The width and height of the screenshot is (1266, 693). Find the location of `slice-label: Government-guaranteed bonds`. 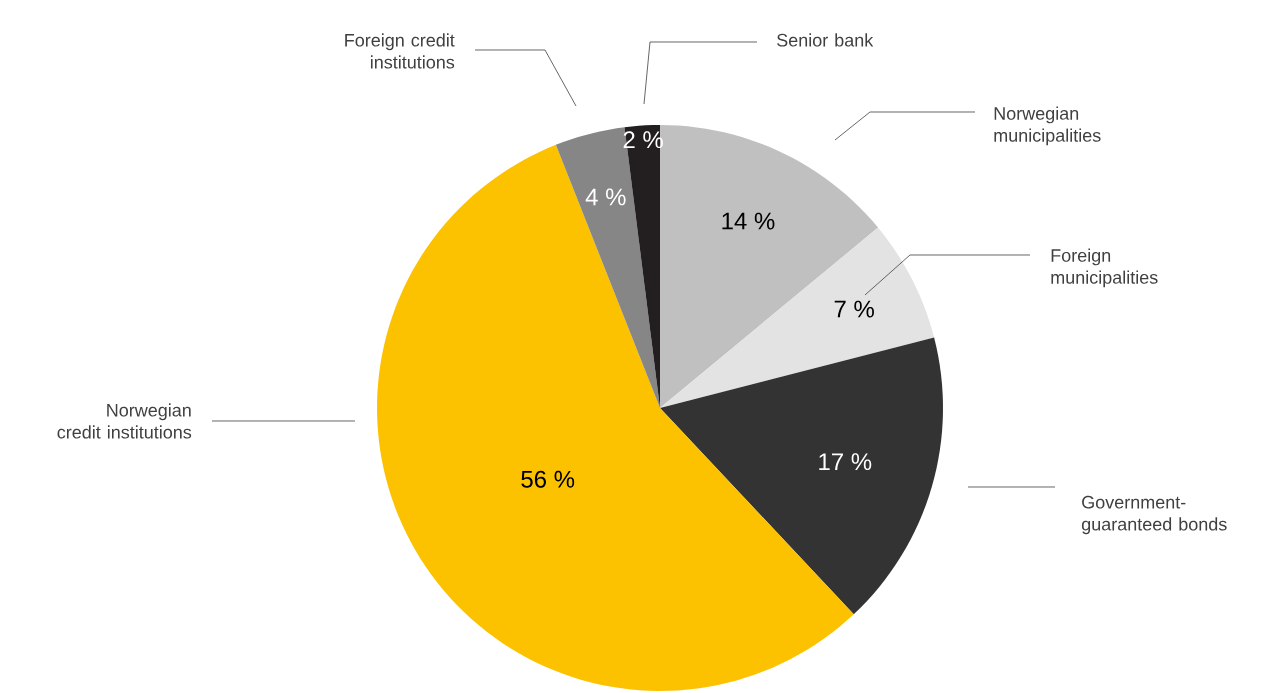

slice-label: Government-guaranteed bonds is located at coordinates (1154, 515).